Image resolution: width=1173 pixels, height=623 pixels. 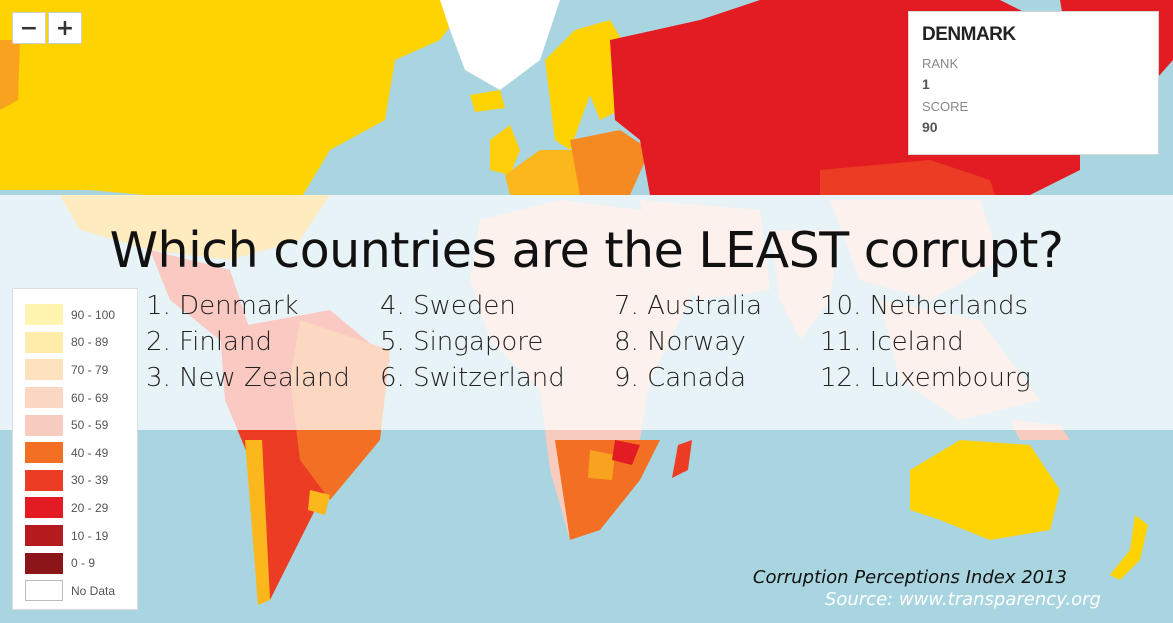 I want to click on legend-row: 0 - 9, so click(x=81, y=563).